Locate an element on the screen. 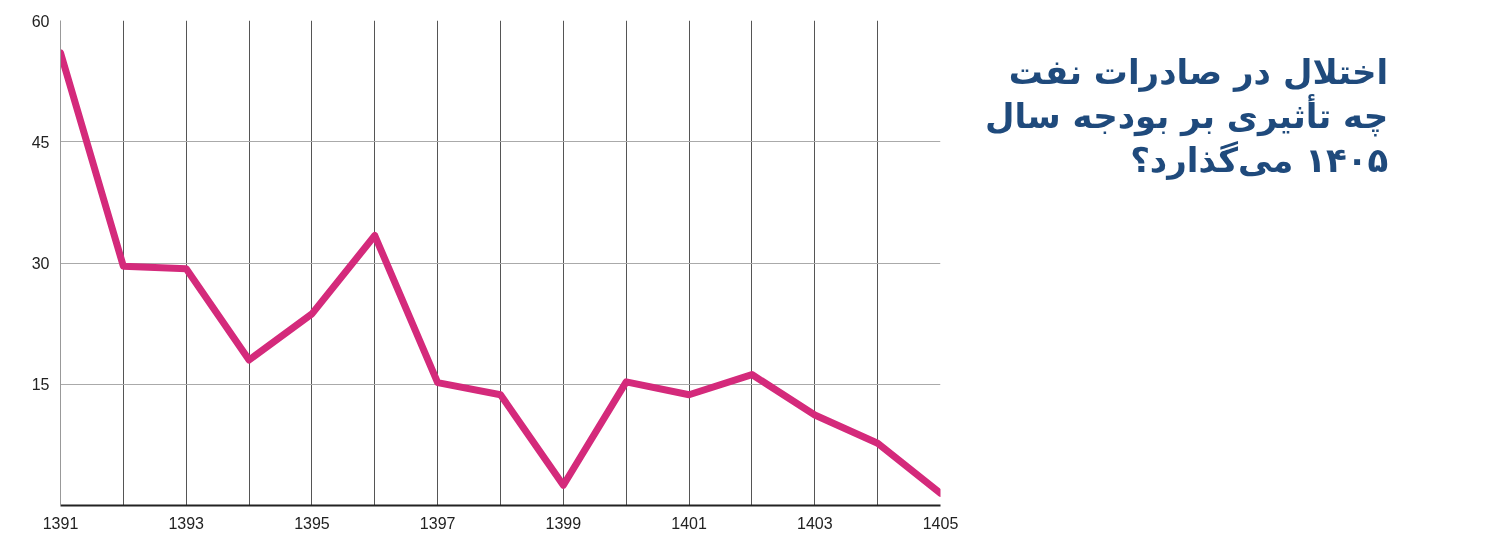  x-tick-label: 1401 is located at coordinates (689, 523).